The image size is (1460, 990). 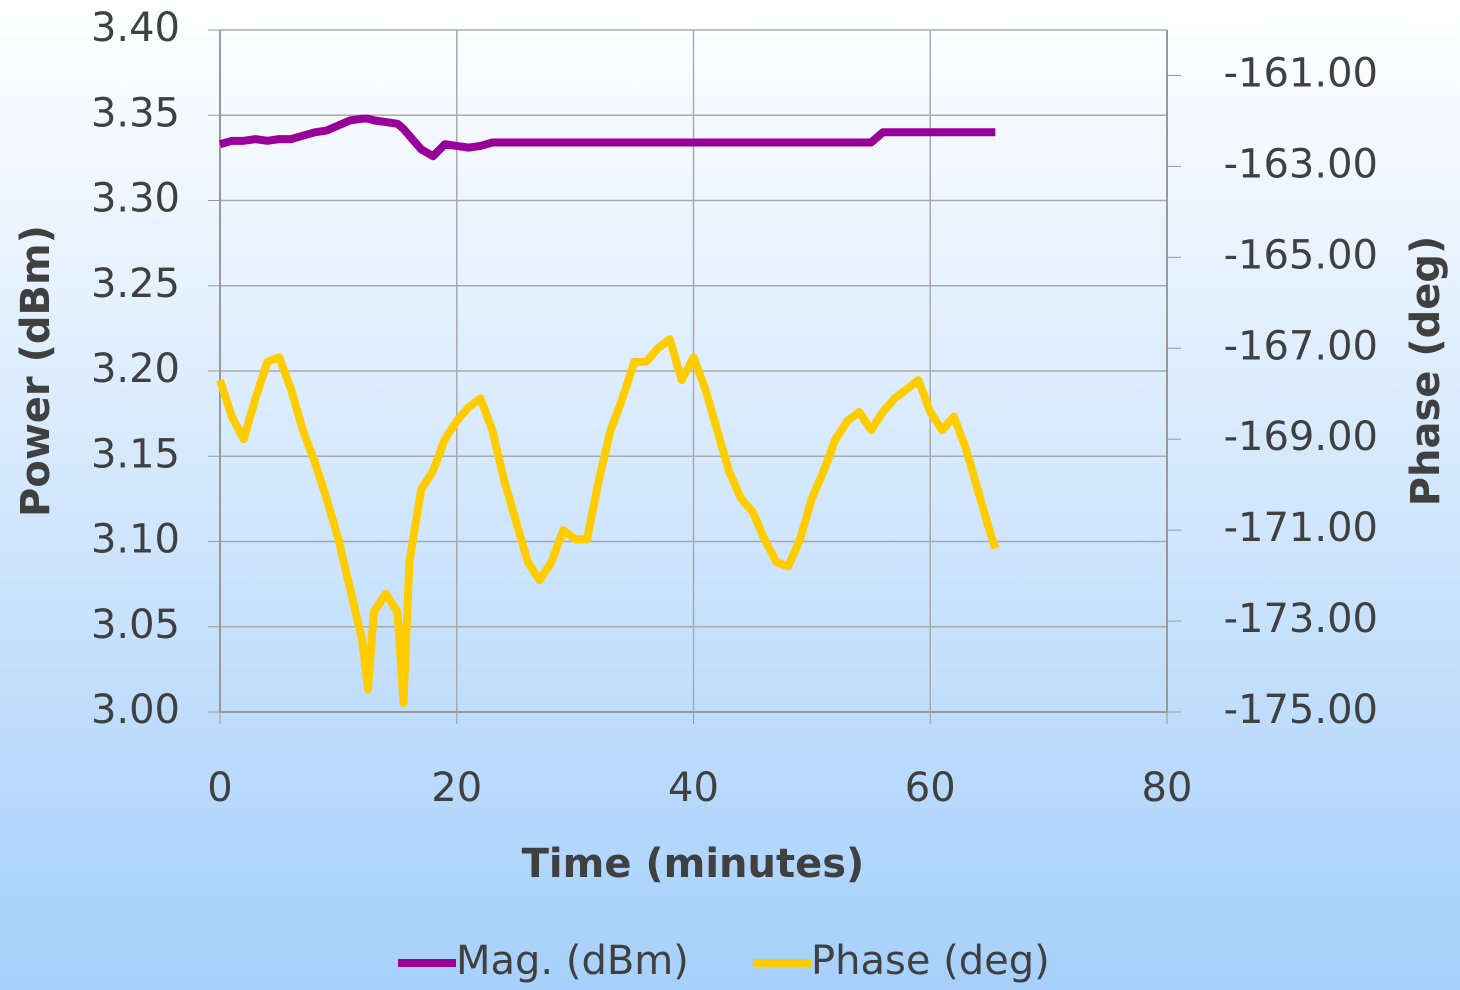 What do you see at coordinates (135, 284) in the screenshot?
I see `y-tick-label: 3.25` at bounding box center [135, 284].